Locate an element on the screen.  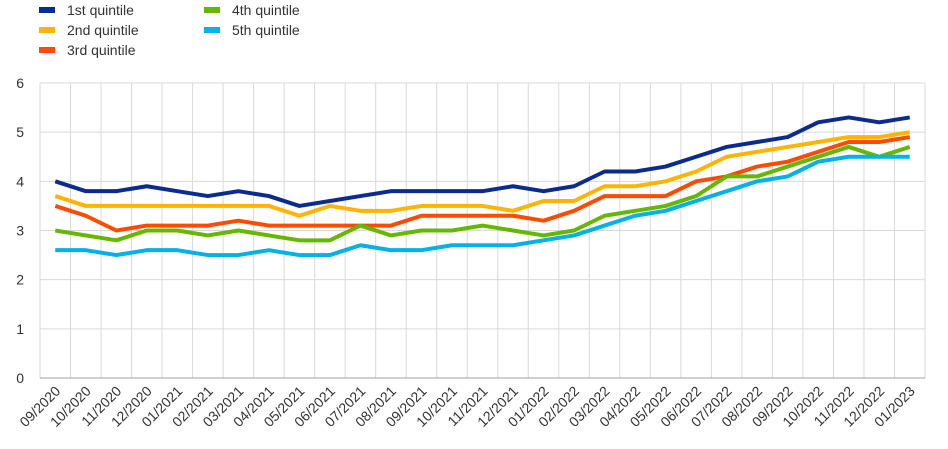
y-tick-label-2: 2 is located at coordinates (20, 280).